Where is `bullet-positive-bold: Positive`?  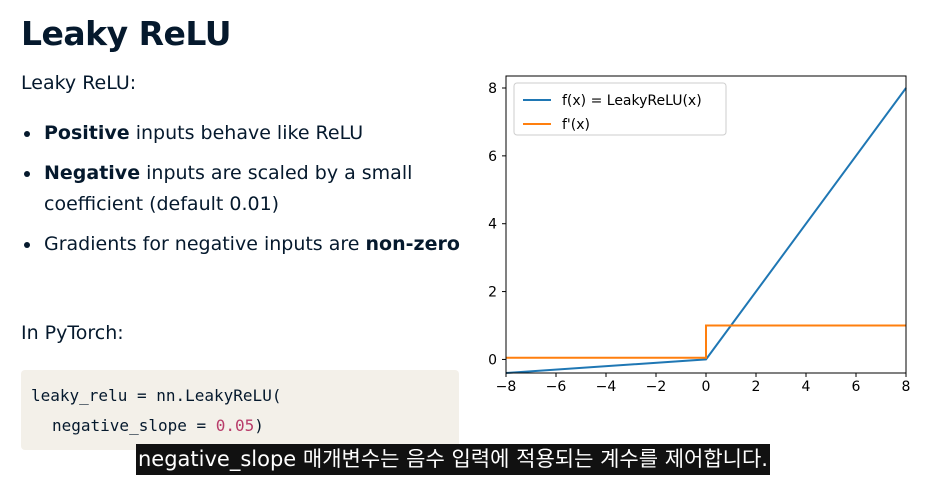
bullet-positive-bold: Positive is located at coordinates (87, 133).